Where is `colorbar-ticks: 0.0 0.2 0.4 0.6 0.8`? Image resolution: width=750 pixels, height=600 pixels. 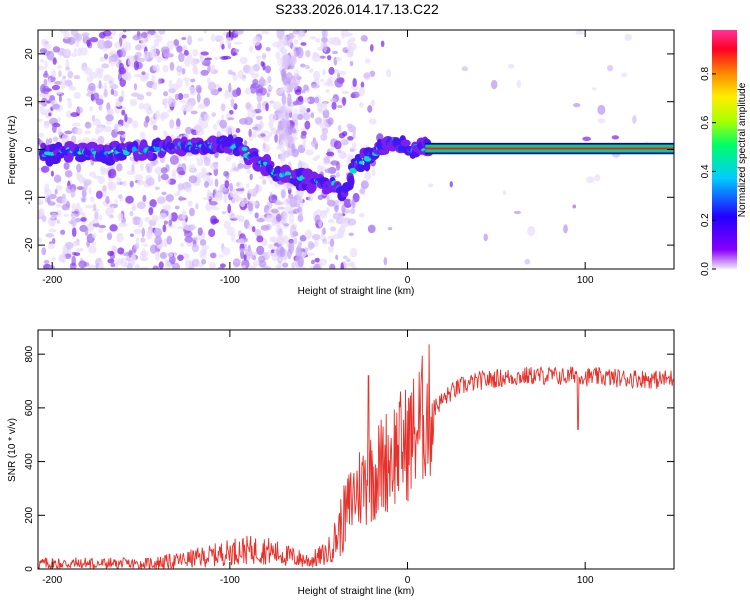 colorbar-ticks: 0.0 0.2 0.4 0.6 0.8 is located at coordinates (708, 171).